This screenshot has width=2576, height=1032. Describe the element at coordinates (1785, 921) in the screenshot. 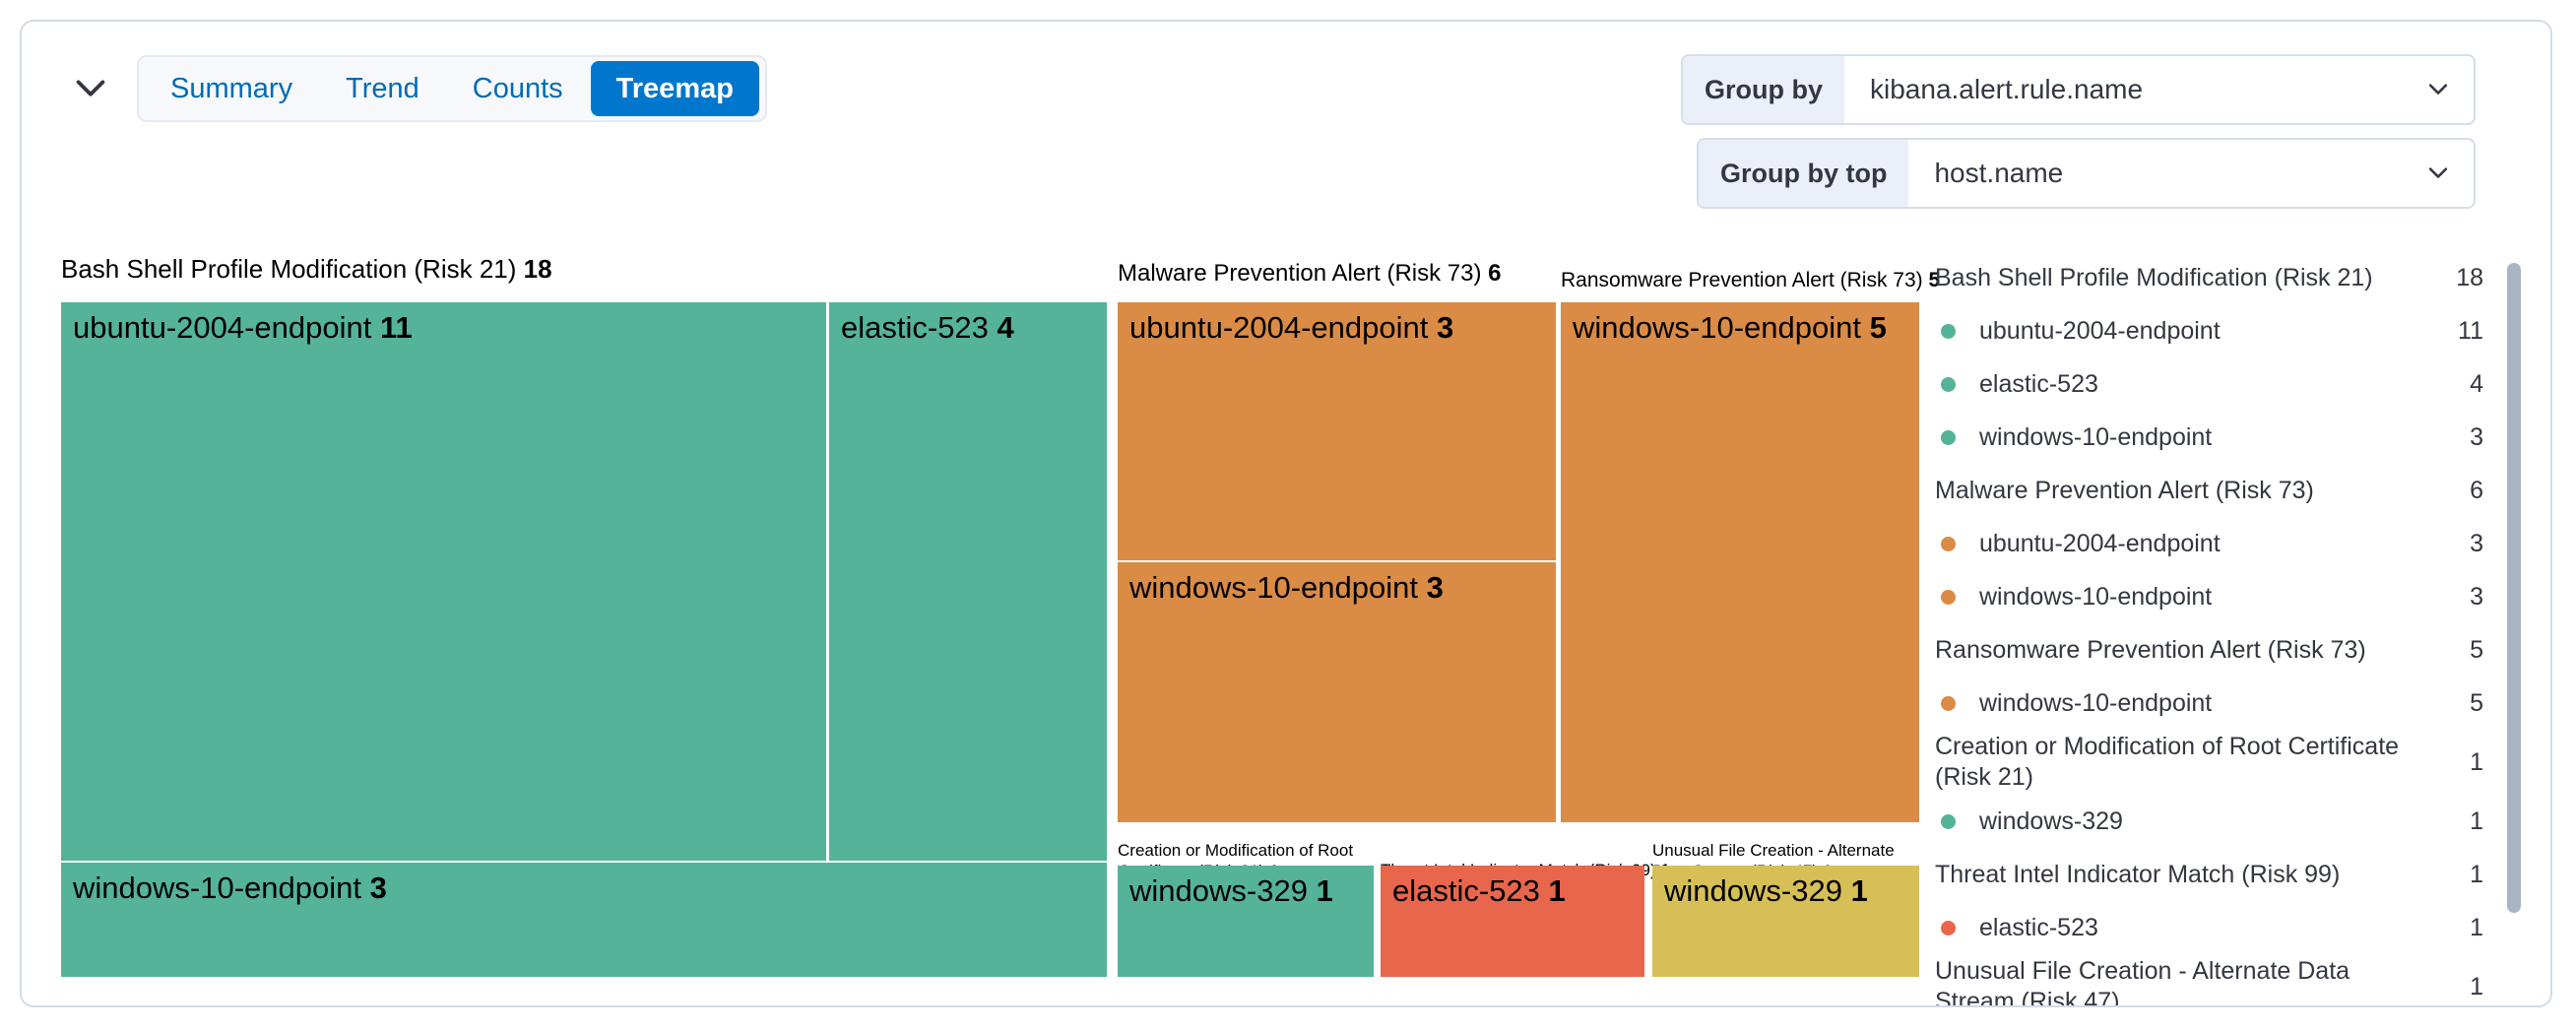

I see `treemap-cell-unusual-windows329: windows-329 1` at that location.